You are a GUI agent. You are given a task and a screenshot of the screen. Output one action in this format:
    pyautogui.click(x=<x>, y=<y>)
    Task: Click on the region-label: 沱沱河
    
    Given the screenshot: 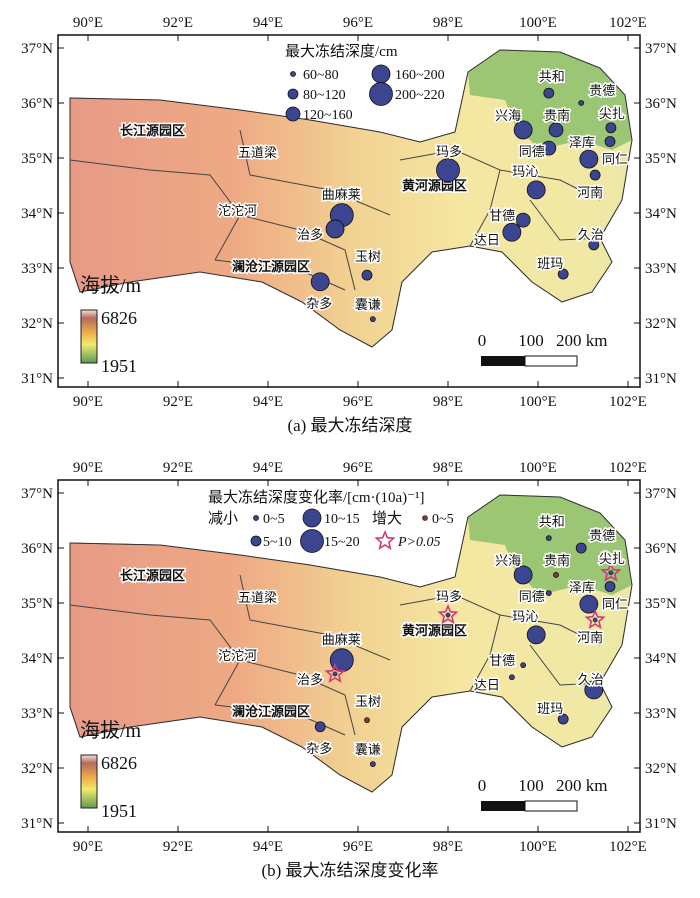 What is the action you would take?
    pyautogui.click(x=237, y=211)
    